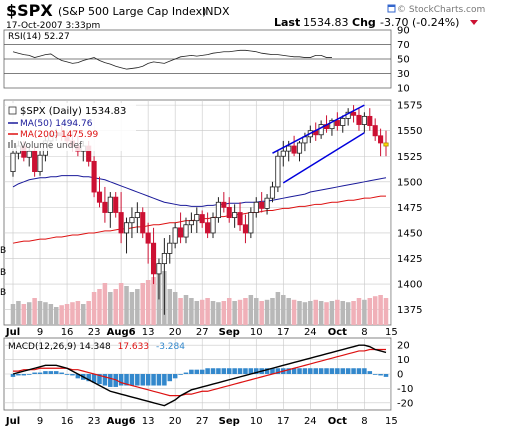 This screenshot has height=431, width=512. What do you see at coordinates (67, 421) in the screenshot?
I see `x-tick-label: 16` at bounding box center [67, 421].